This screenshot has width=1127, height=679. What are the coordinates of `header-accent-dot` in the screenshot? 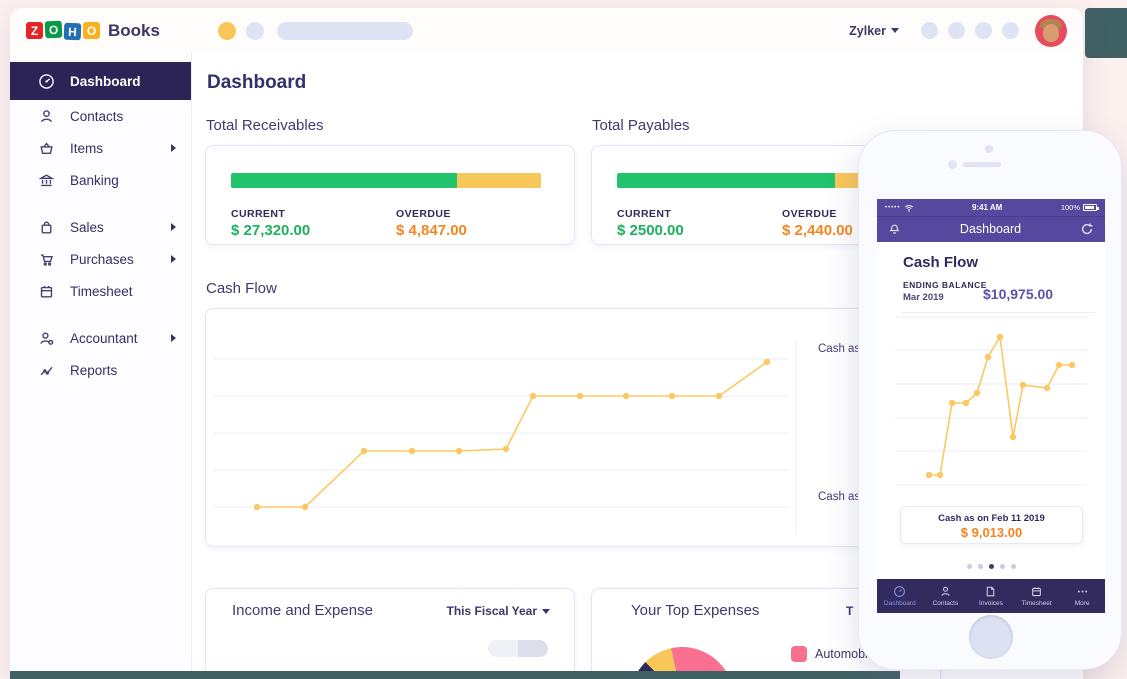 It's located at (226, 30).